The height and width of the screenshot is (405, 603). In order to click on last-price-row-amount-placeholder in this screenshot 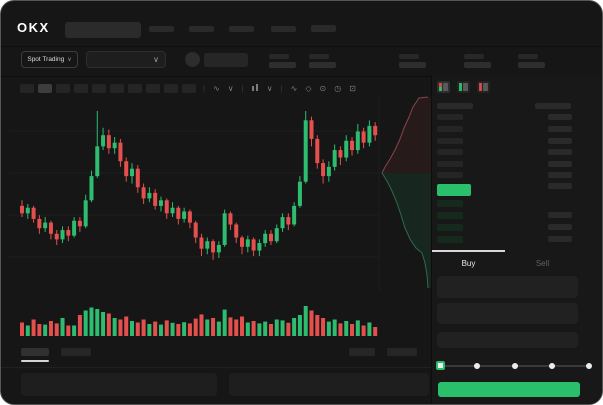, I will do `click(560, 186)`.